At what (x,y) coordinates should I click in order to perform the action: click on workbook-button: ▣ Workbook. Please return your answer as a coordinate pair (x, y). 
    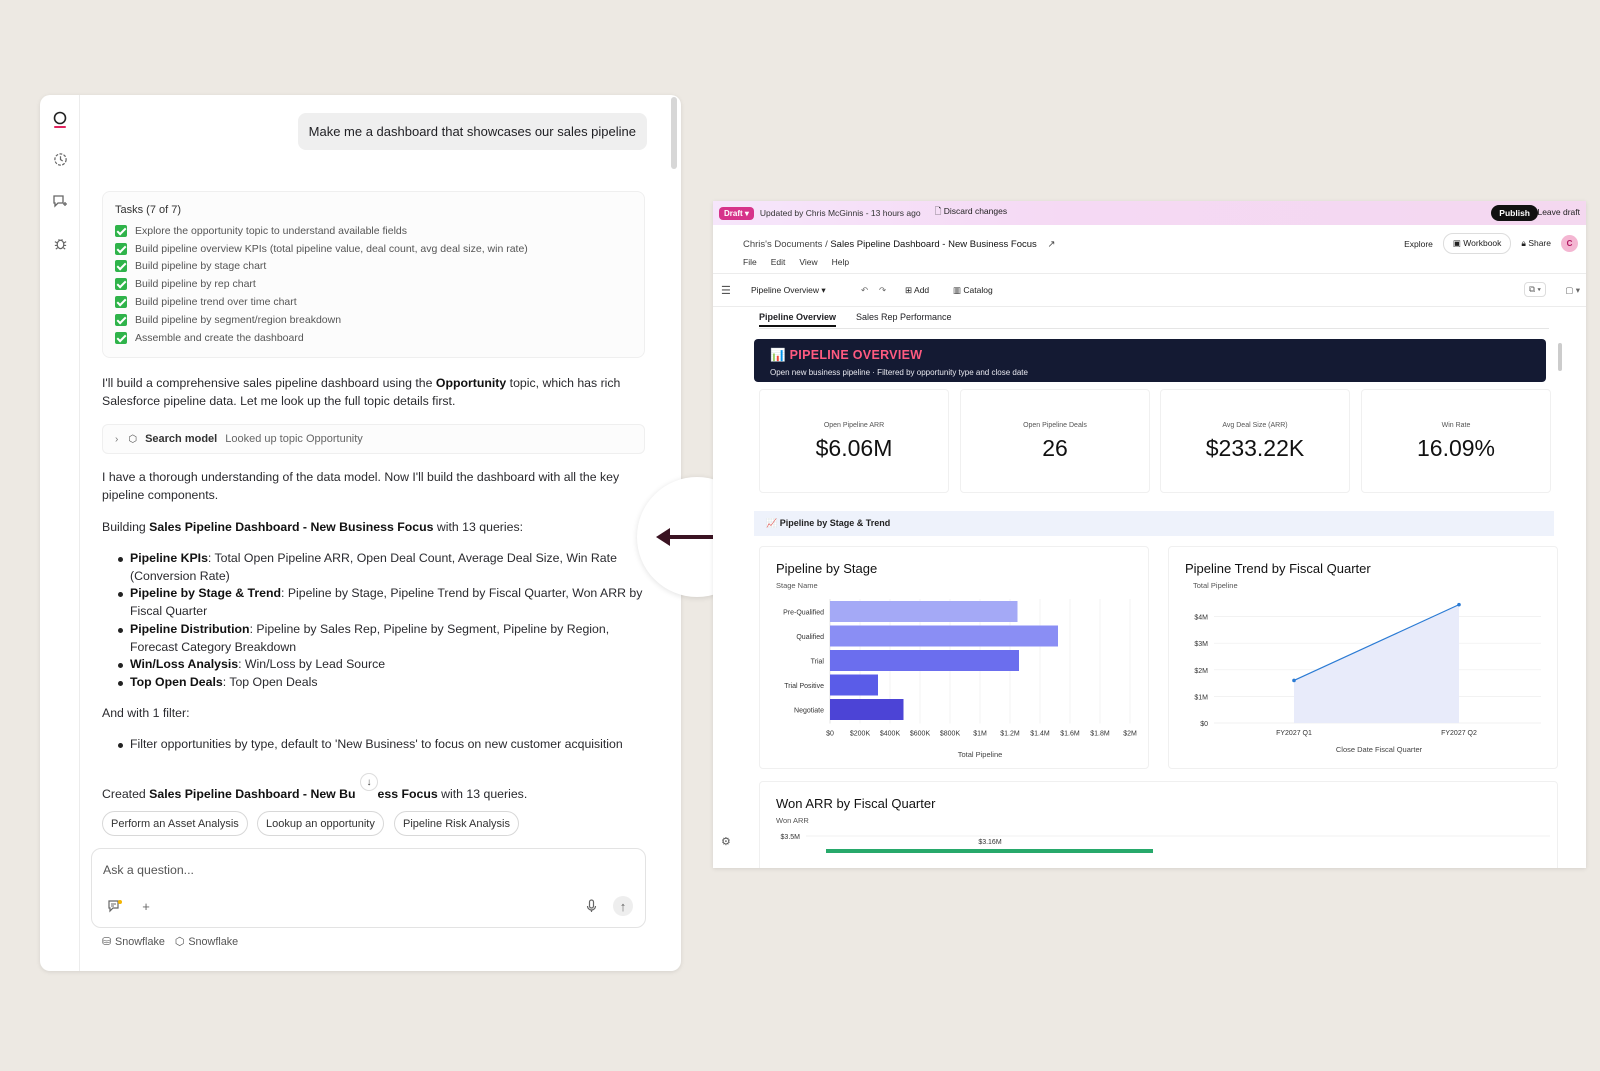
    Looking at the image, I should click on (1477, 243).